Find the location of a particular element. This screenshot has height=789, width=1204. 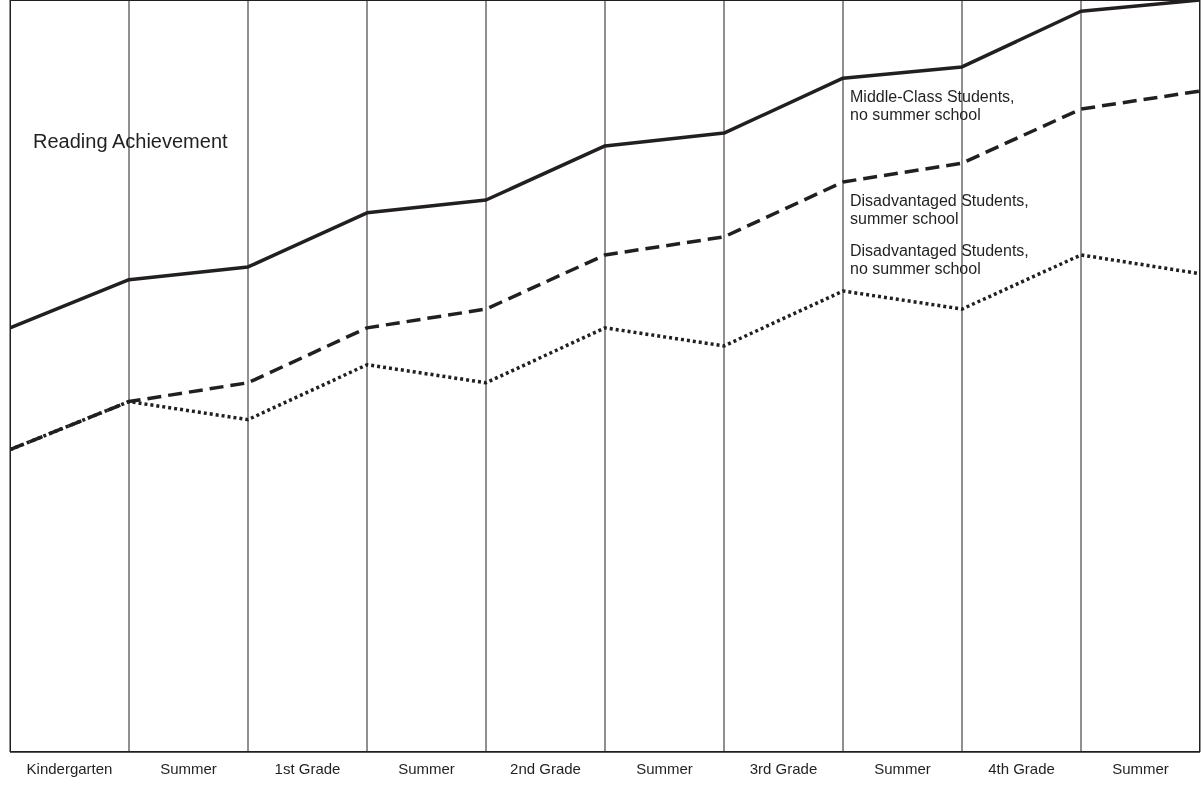

x-tick-label: 1st Grade is located at coordinates (307, 768).